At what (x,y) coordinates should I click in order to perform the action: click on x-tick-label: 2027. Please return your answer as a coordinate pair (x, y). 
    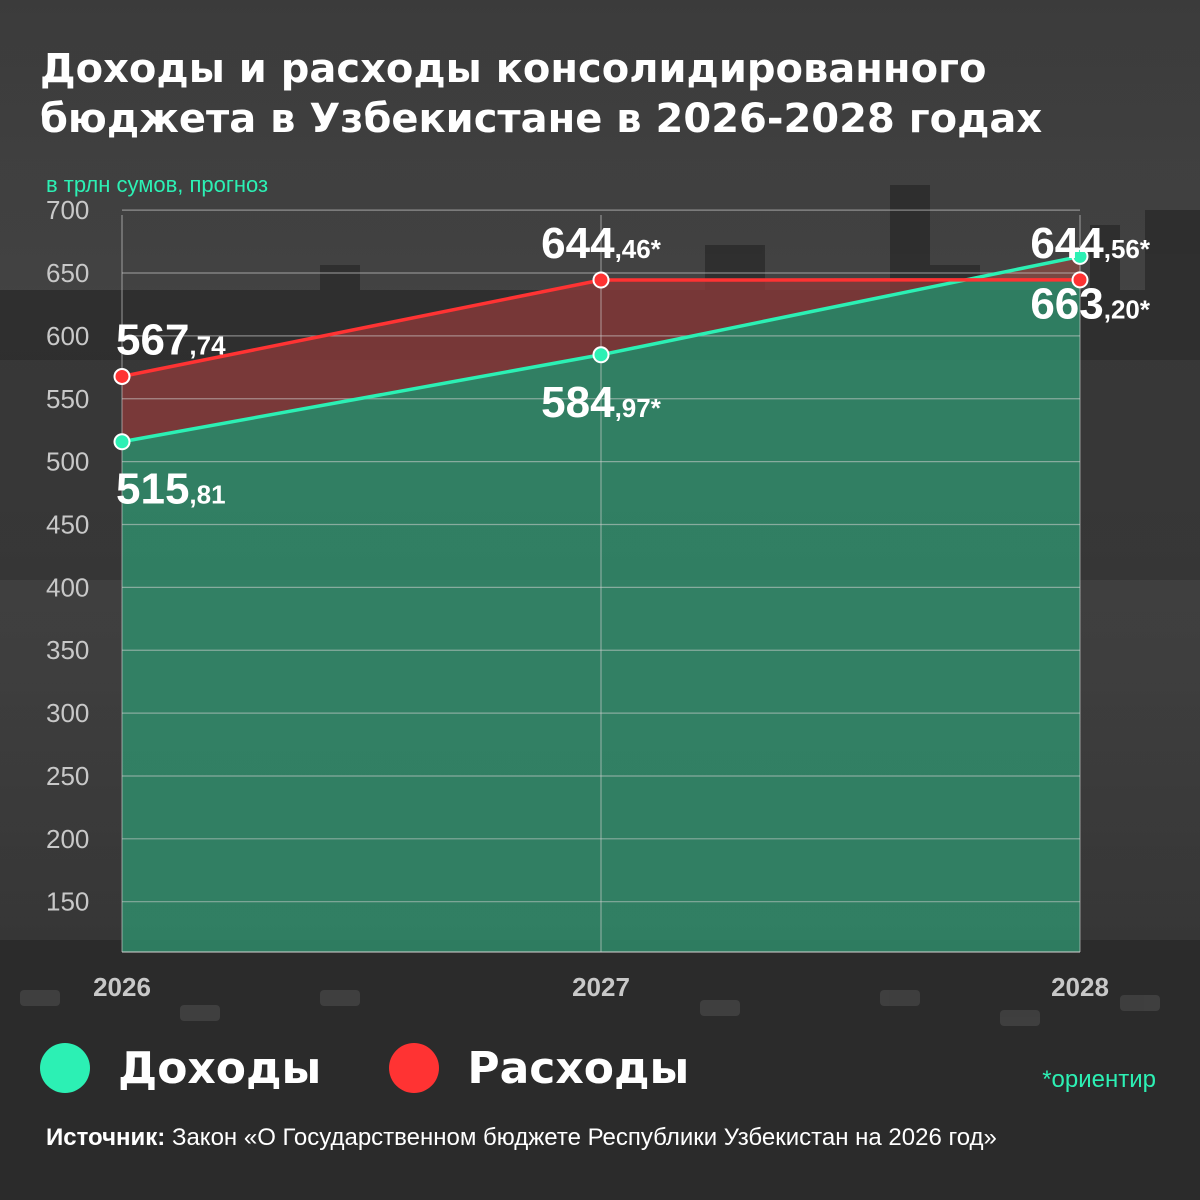
    Looking at the image, I should click on (601, 987).